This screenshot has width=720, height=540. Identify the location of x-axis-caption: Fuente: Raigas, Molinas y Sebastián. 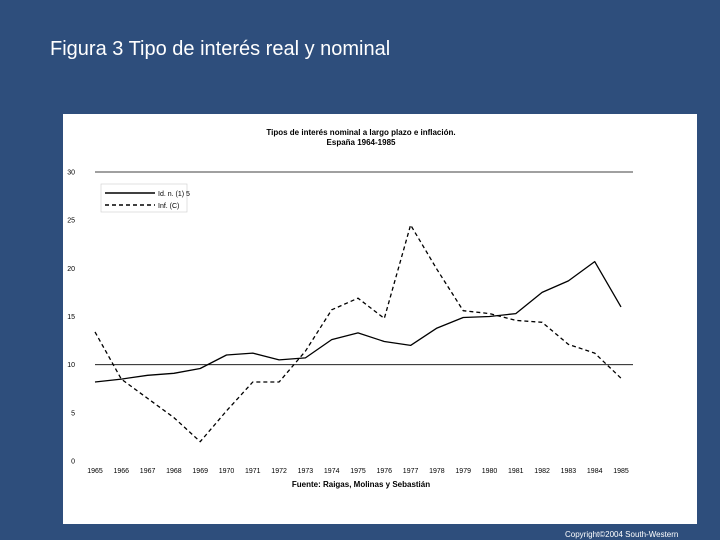
(361, 484).